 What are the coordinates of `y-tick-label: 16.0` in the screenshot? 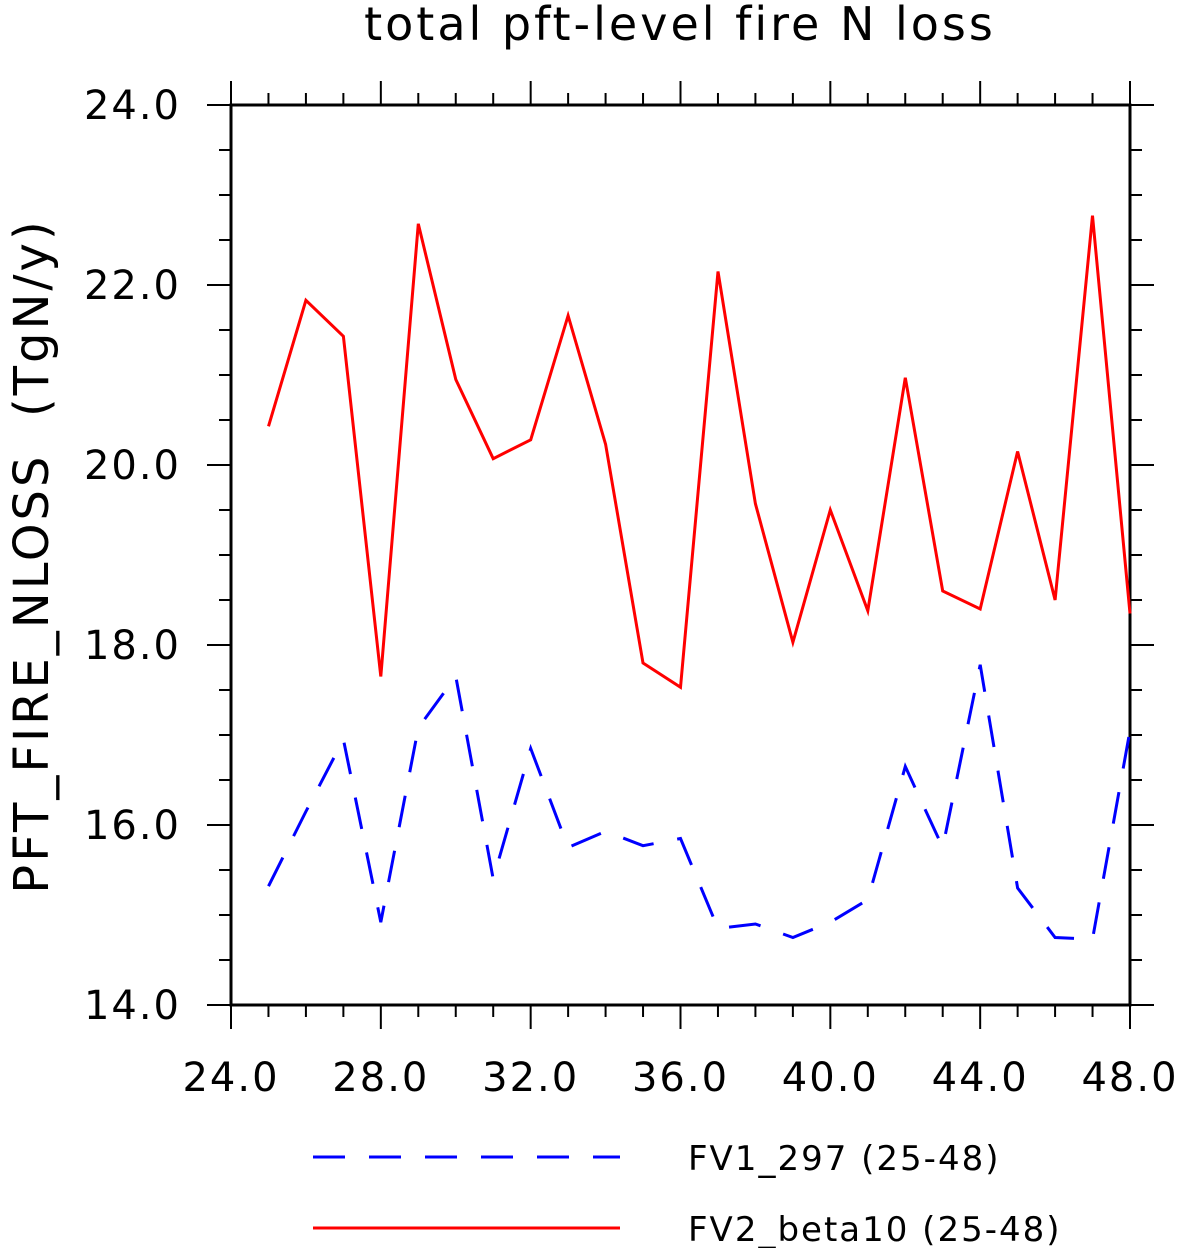 It's located at (132, 826).